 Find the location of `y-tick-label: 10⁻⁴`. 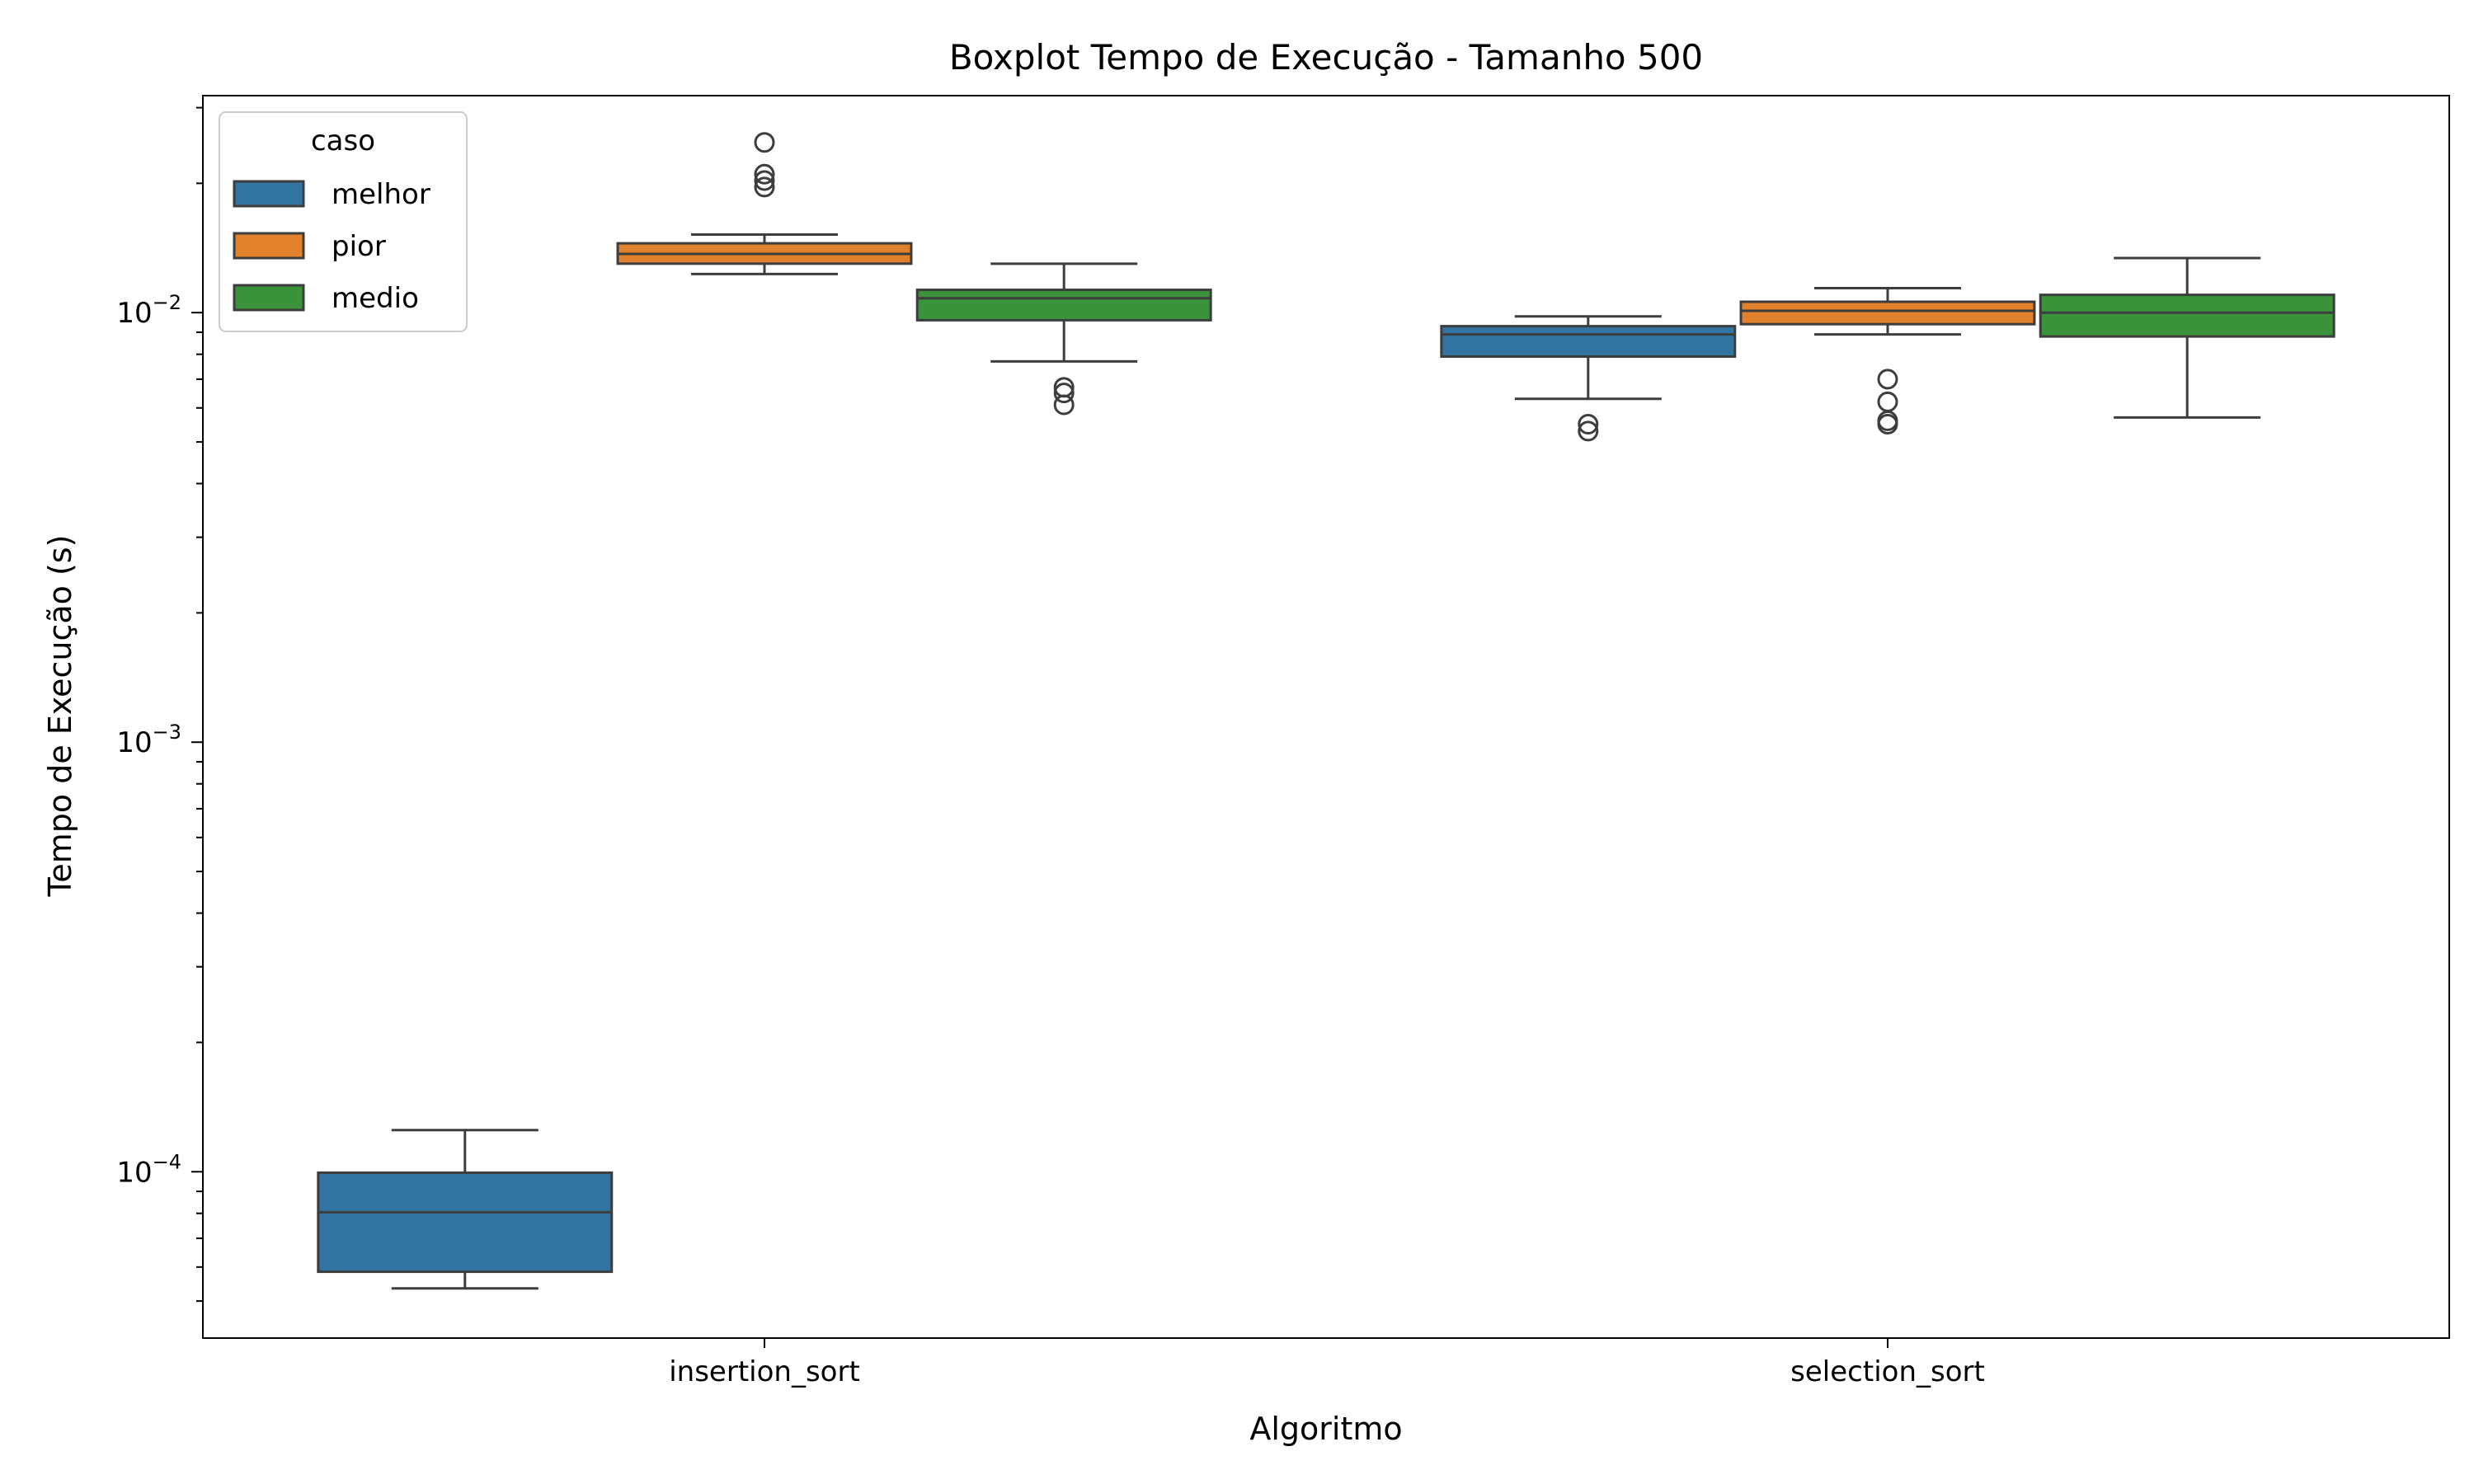

y-tick-label: 10⁻⁴ is located at coordinates (148, 1169).